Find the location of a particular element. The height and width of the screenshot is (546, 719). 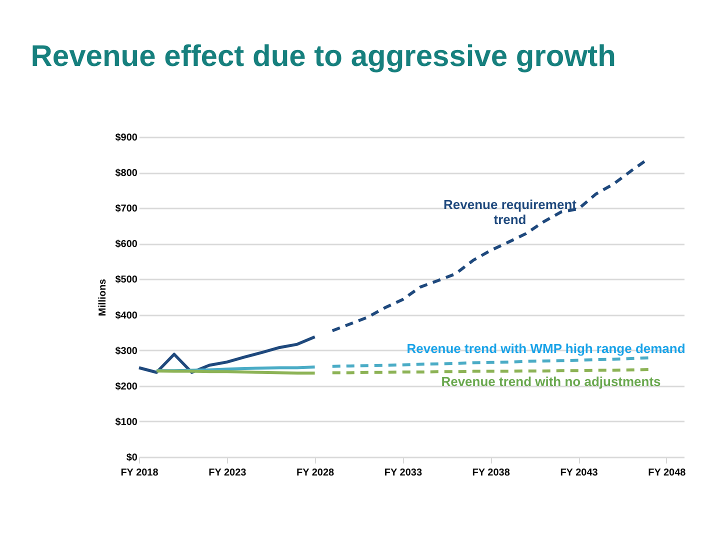

x-tick-label: FY 2033 is located at coordinates (403, 473).